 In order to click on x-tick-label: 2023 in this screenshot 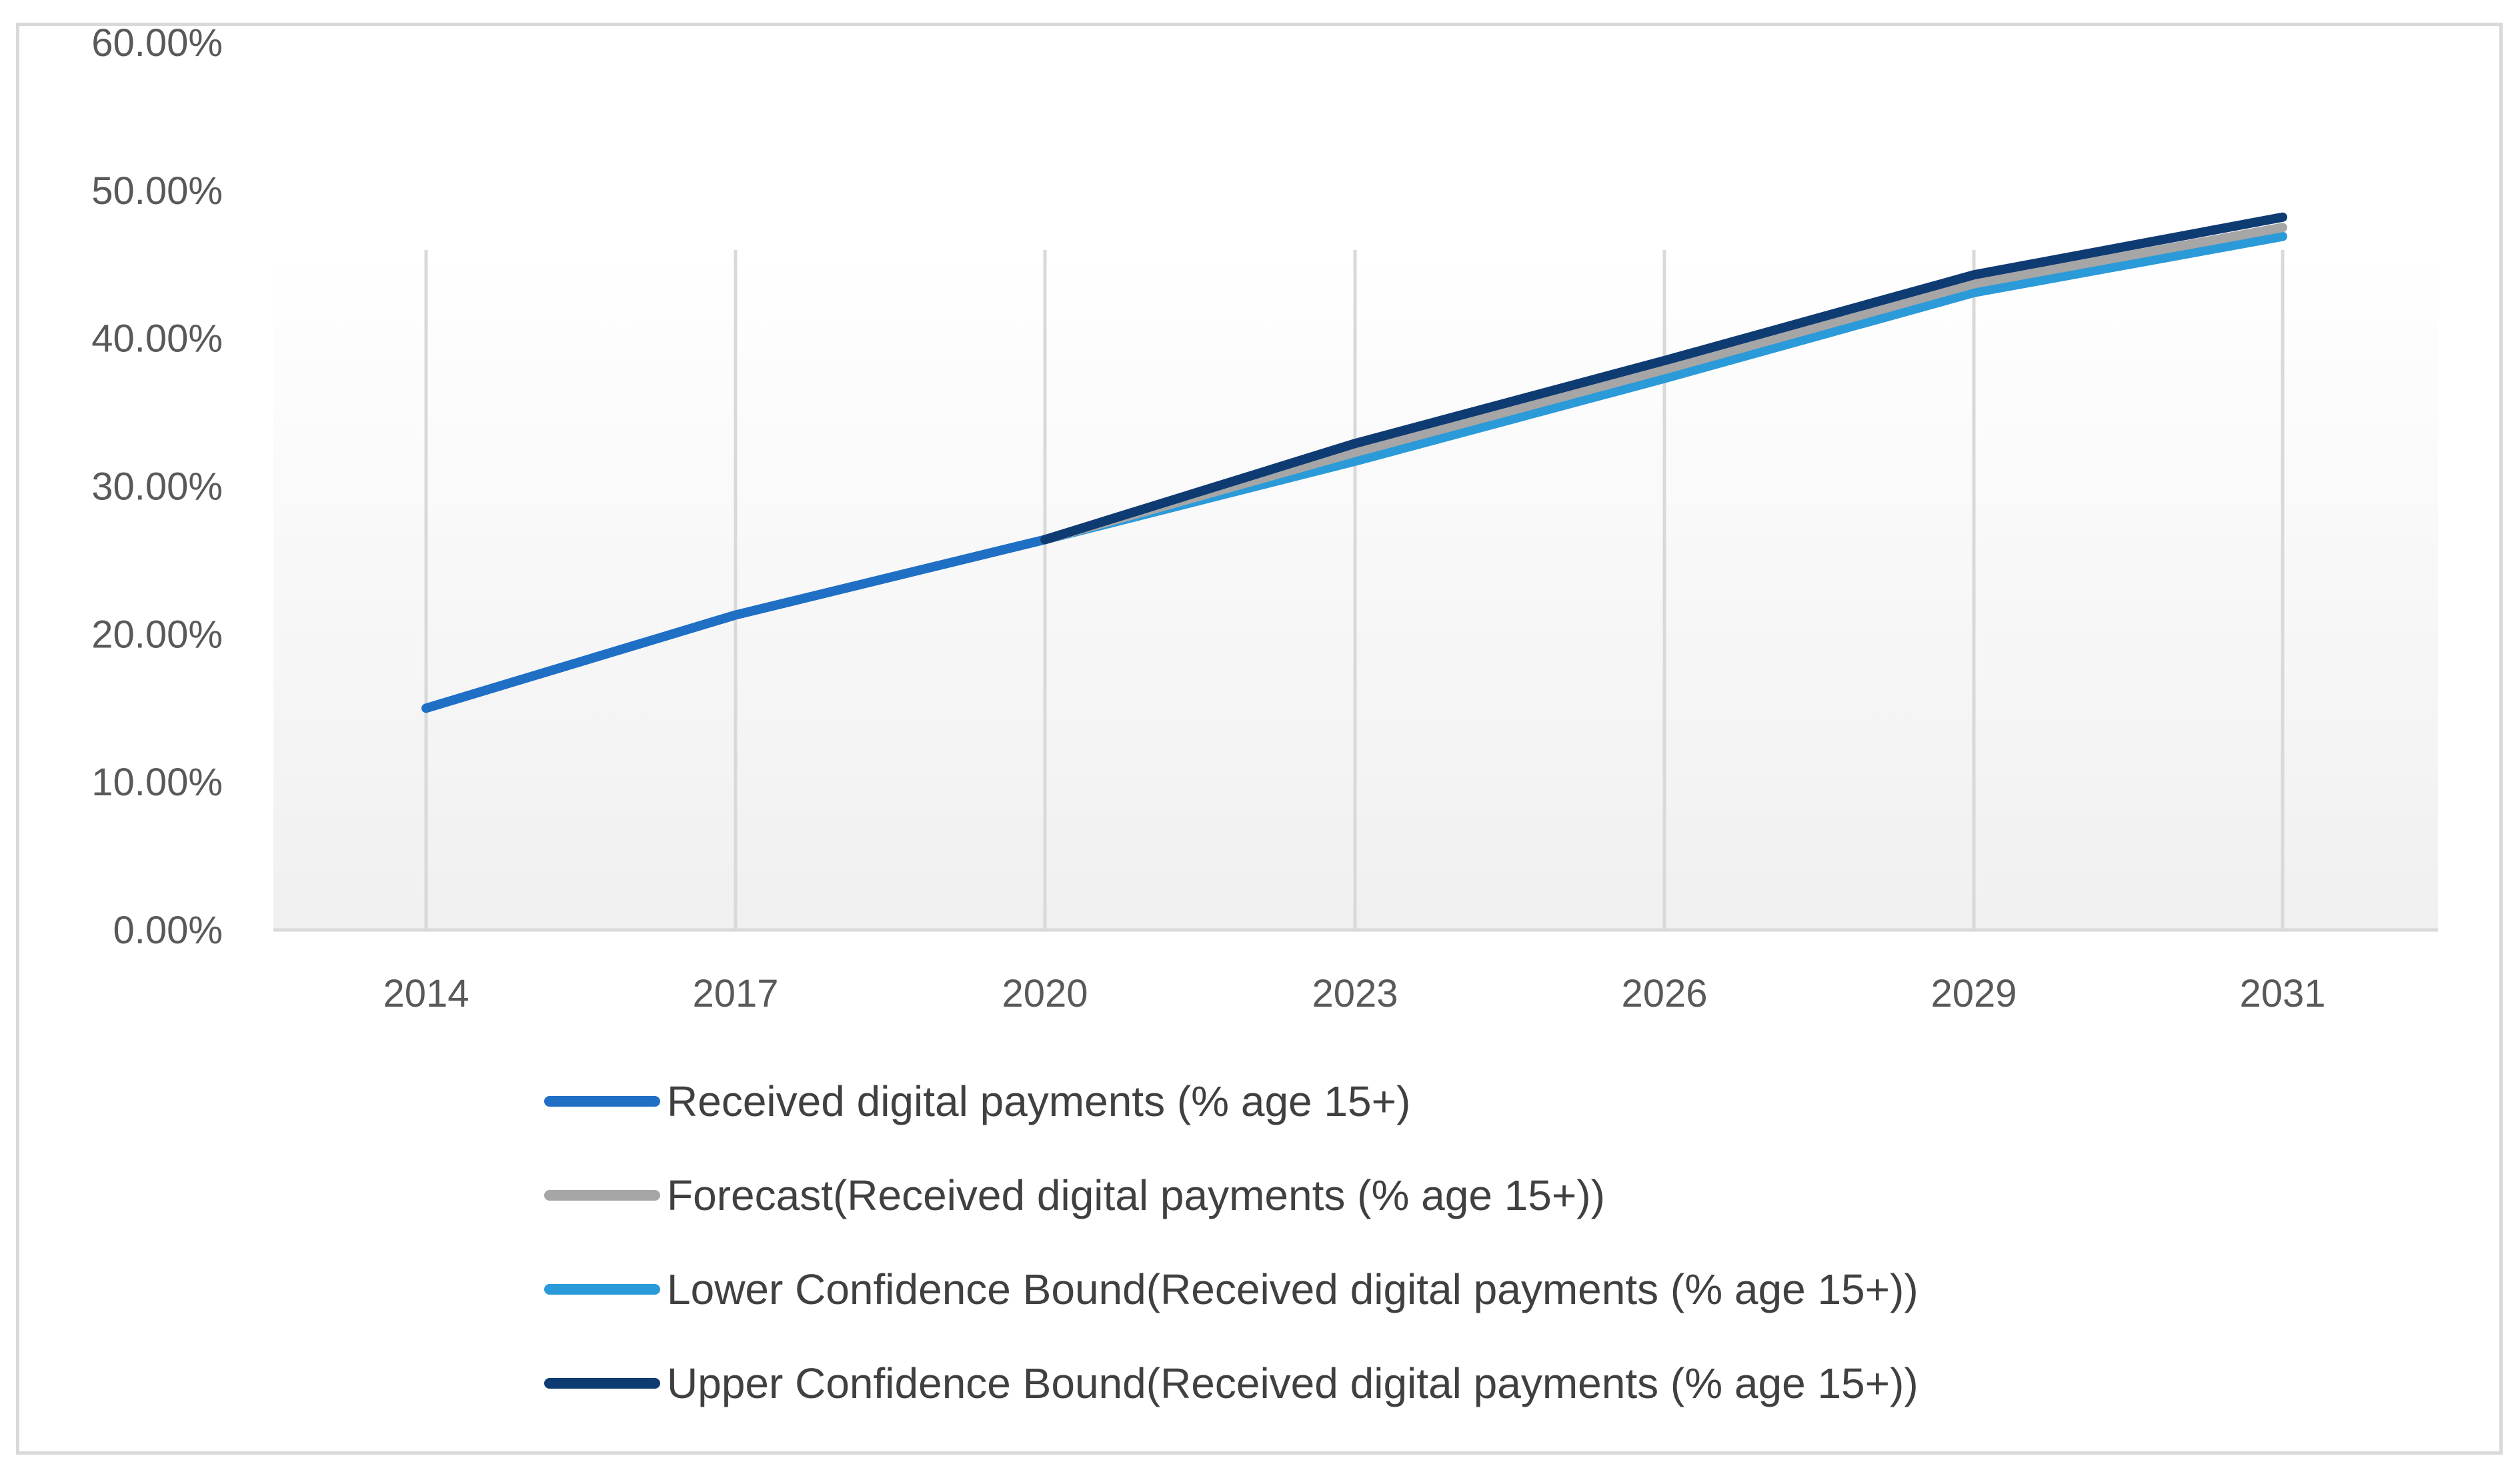, I will do `click(1355, 993)`.